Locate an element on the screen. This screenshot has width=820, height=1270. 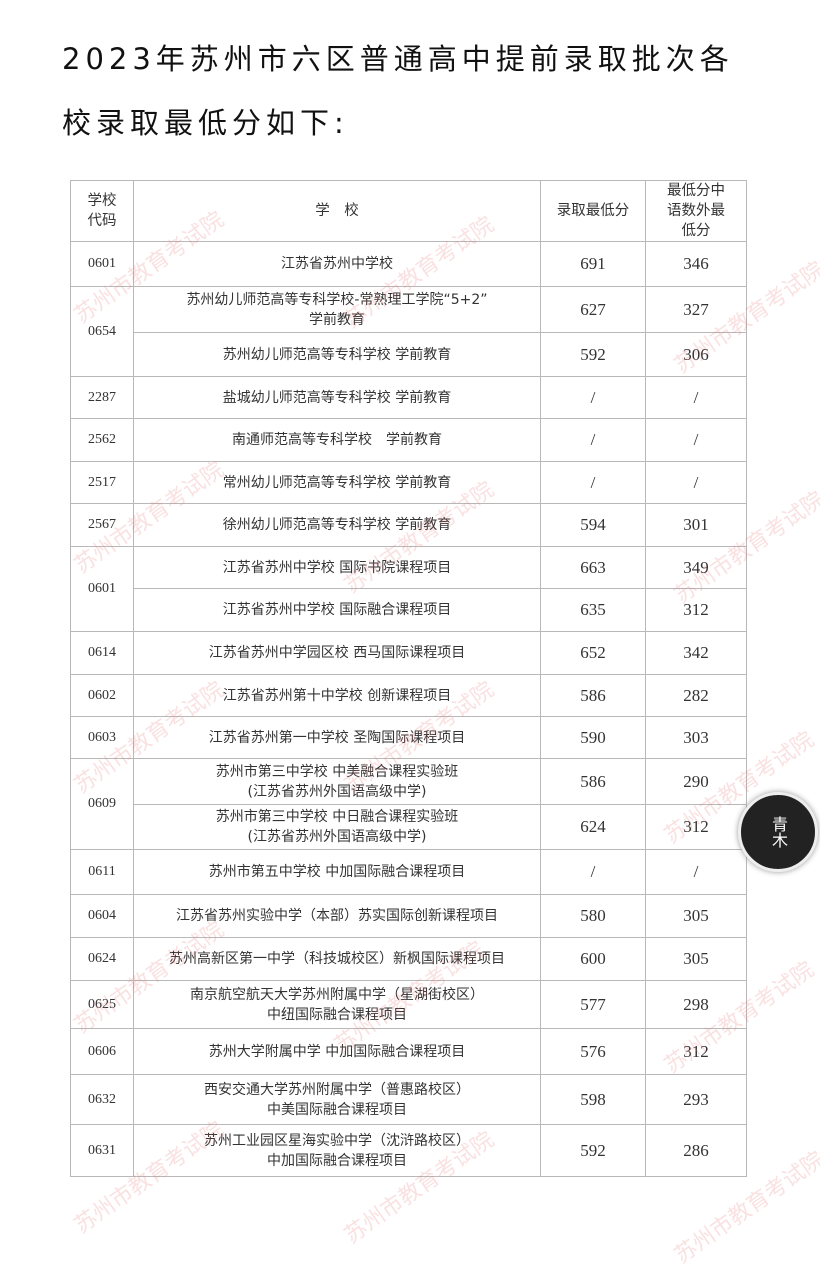
cme-min: 305 is located at coordinates (696, 916).